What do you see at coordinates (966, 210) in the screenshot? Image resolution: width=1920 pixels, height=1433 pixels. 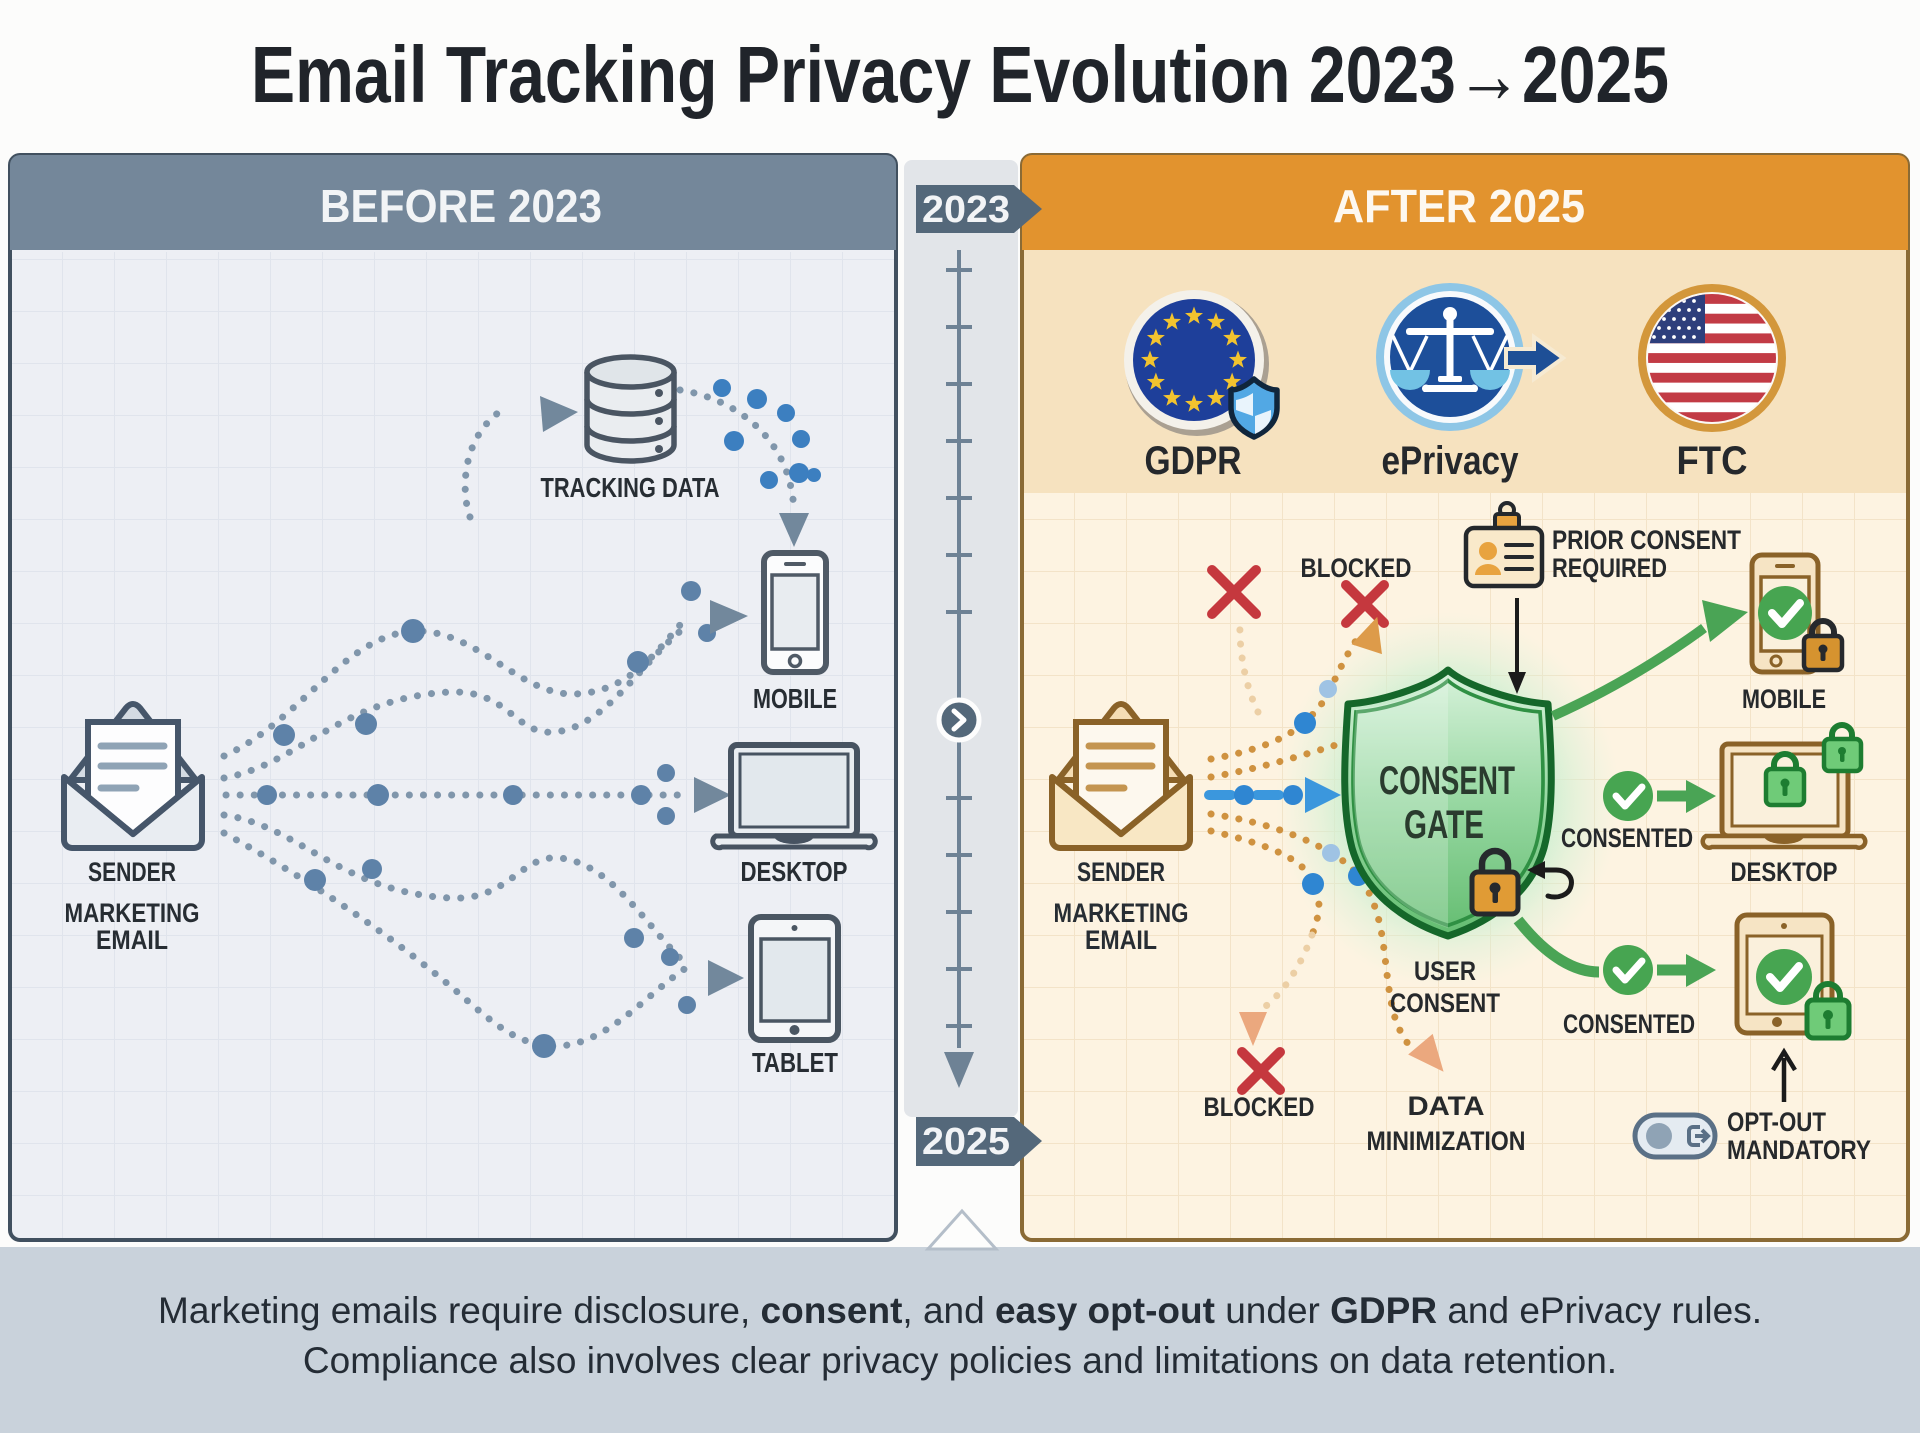 I see `svg-text: 2023` at bounding box center [966, 210].